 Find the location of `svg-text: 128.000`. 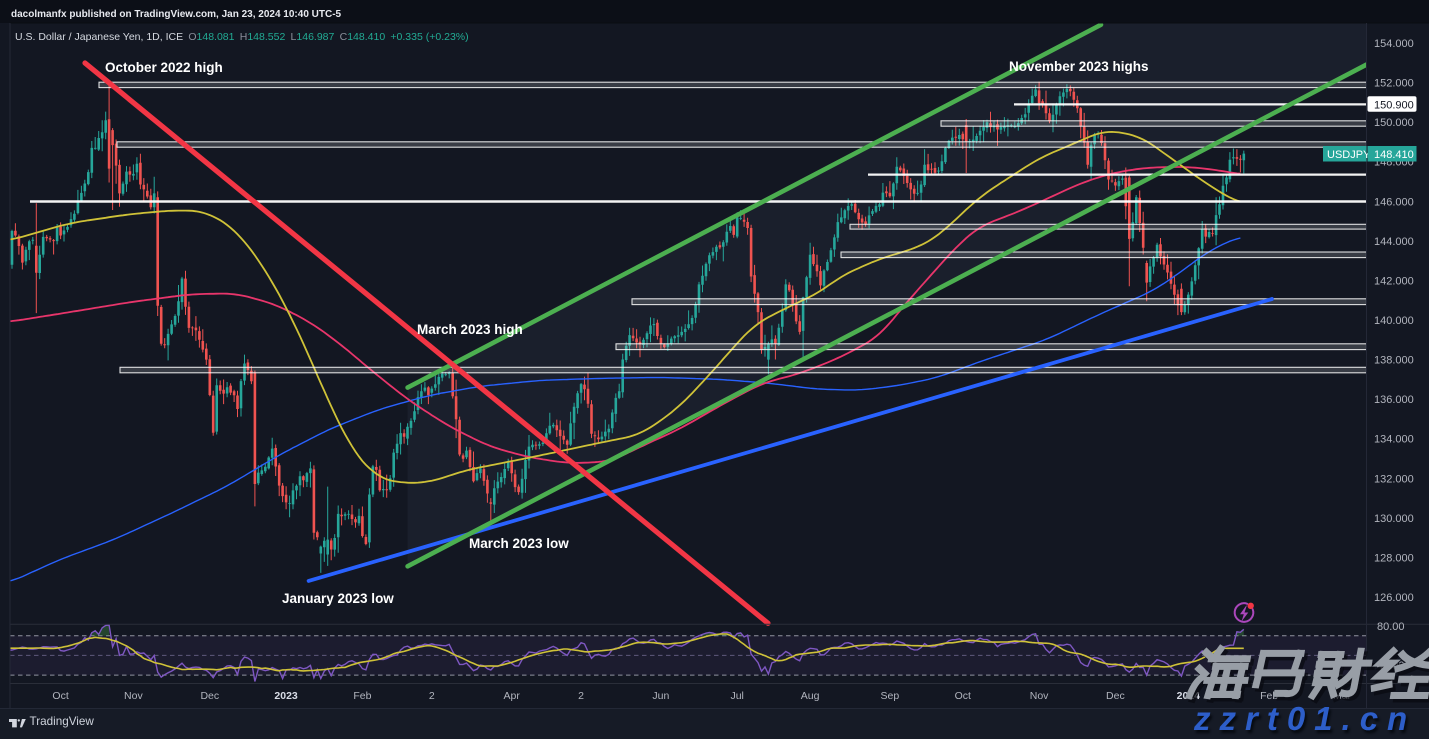

svg-text: 128.000 is located at coordinates (1394, 558).